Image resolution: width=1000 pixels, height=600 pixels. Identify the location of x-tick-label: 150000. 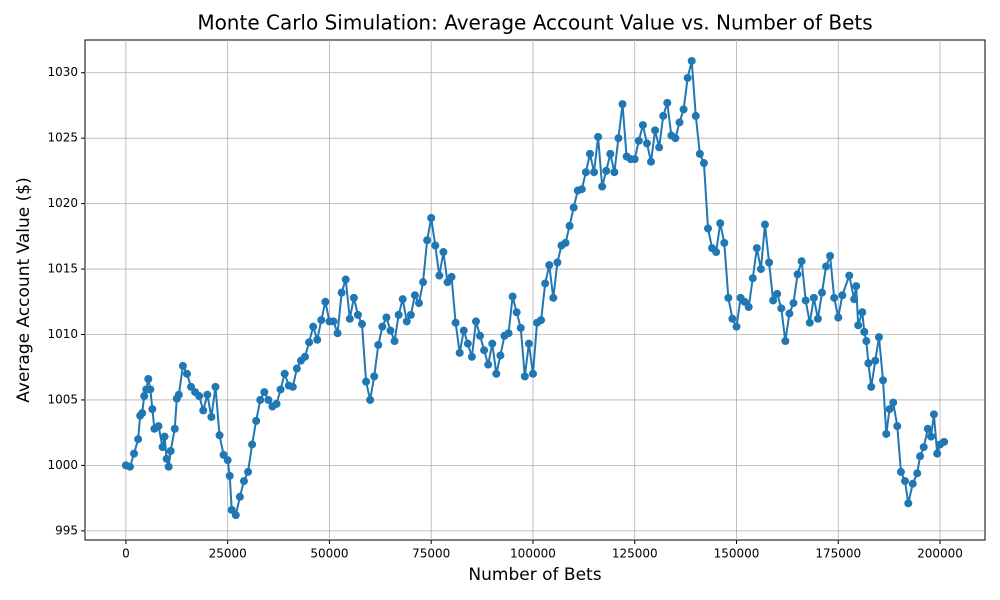
(737, 554).